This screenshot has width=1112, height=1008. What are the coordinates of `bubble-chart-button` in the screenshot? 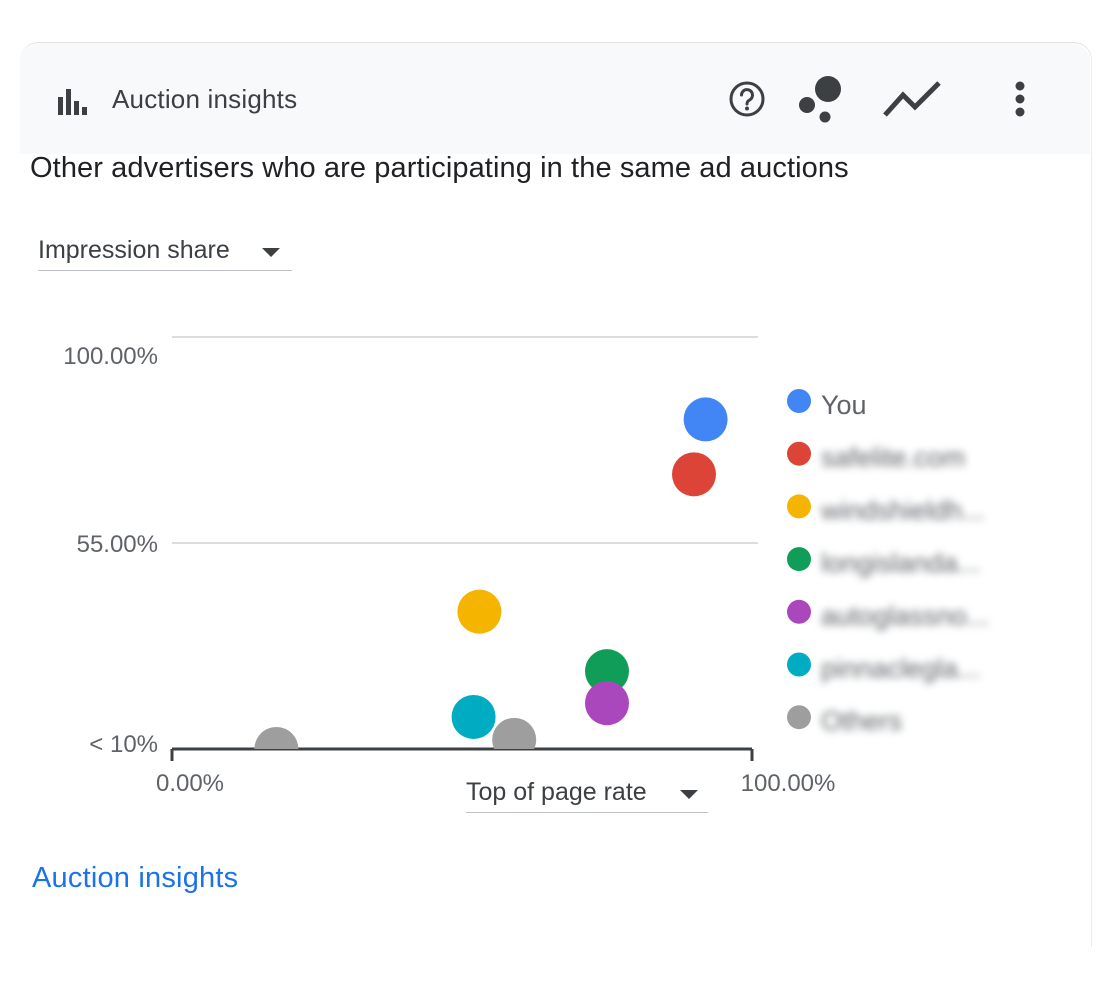 It's located at (820, 99).